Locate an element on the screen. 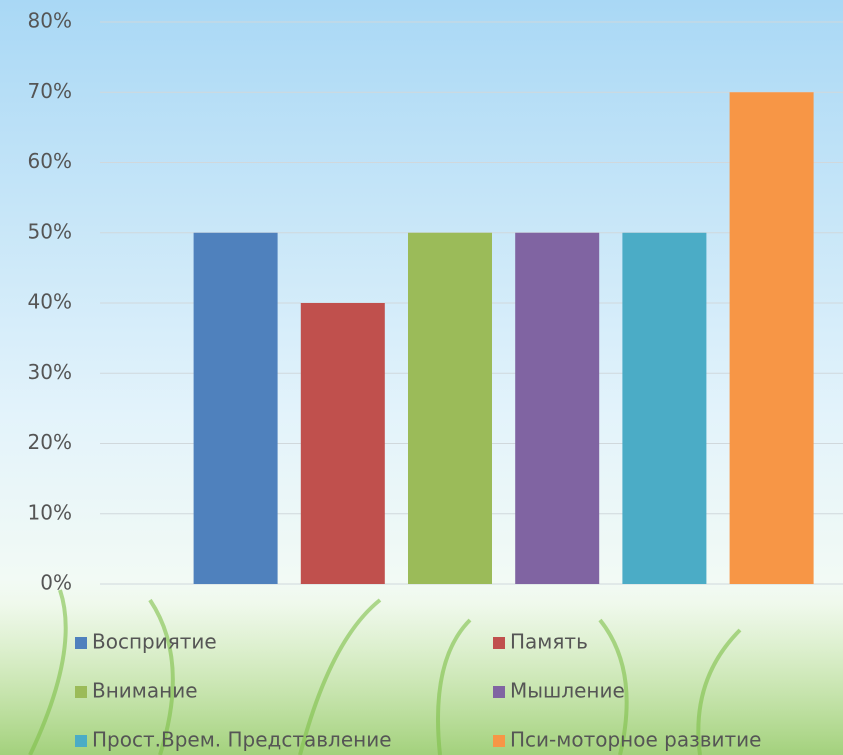 This screenshot has height=755, width=843. y-tick-label: 40% is located at coordinates (50, 302).